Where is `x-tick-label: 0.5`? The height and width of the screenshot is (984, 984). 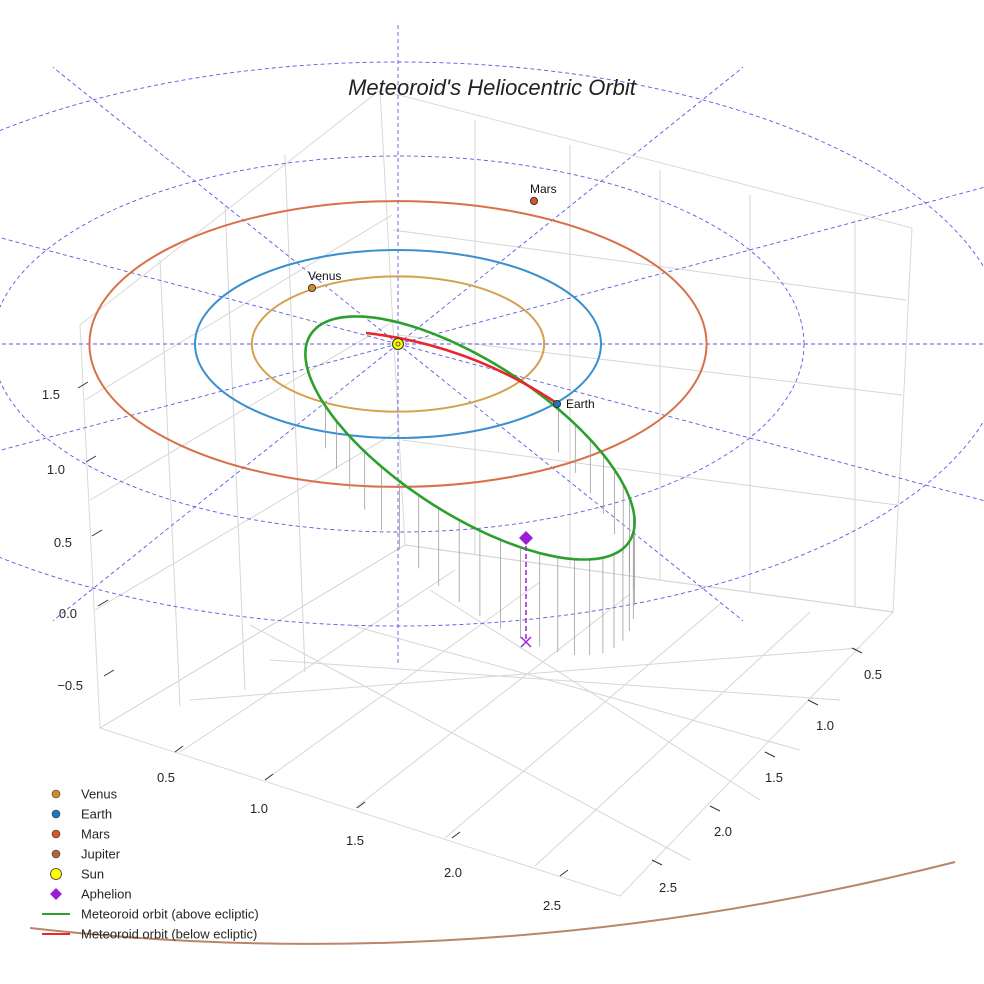
x-tick-label: 0.5 is located at coordinates (166, 777).